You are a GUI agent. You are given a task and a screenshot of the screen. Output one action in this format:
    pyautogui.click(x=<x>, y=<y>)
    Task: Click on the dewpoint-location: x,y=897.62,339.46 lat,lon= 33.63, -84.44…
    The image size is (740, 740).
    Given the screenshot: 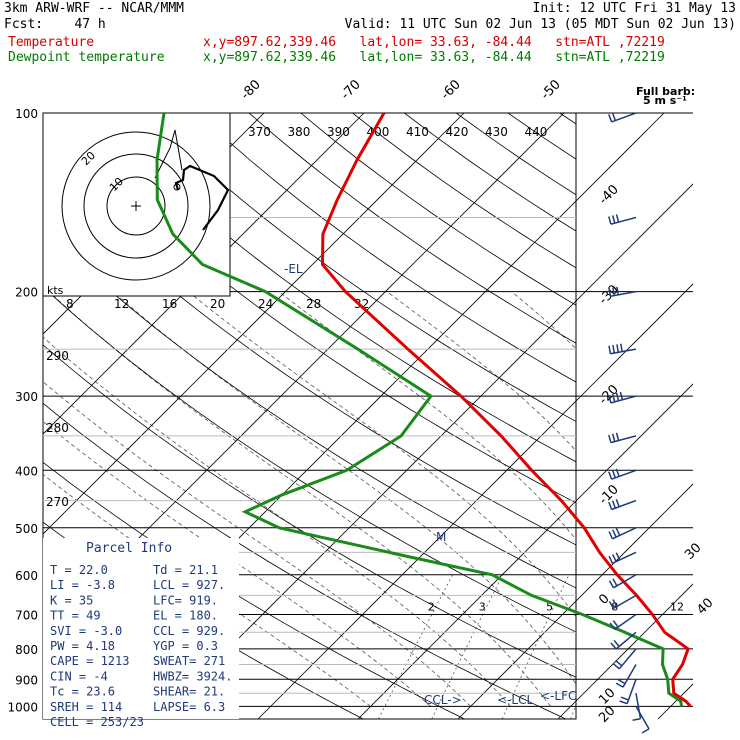 What is the action you would take?
    pyautogui.click(x=434, y=57)
    